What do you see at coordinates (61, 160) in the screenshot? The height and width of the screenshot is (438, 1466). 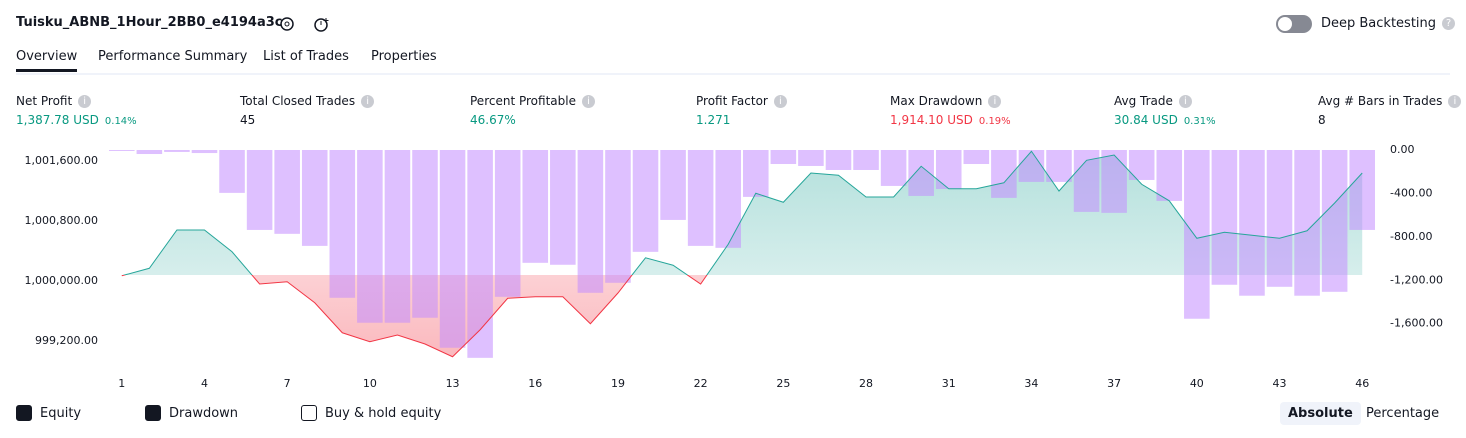 I see `y-tick-label: 1,001,600.00` at bounding box center [61, 160].